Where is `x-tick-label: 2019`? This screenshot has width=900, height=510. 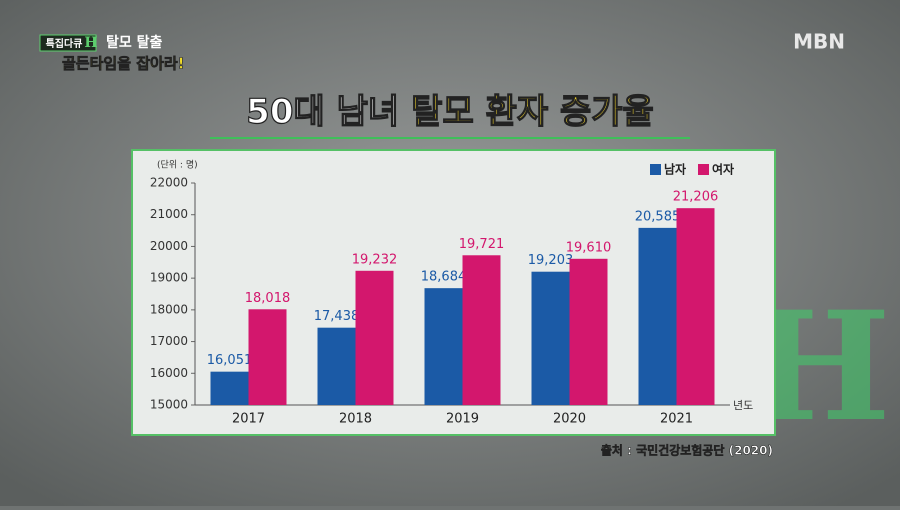 x-tick-label: 2019 is located at coordinates (462, 419).